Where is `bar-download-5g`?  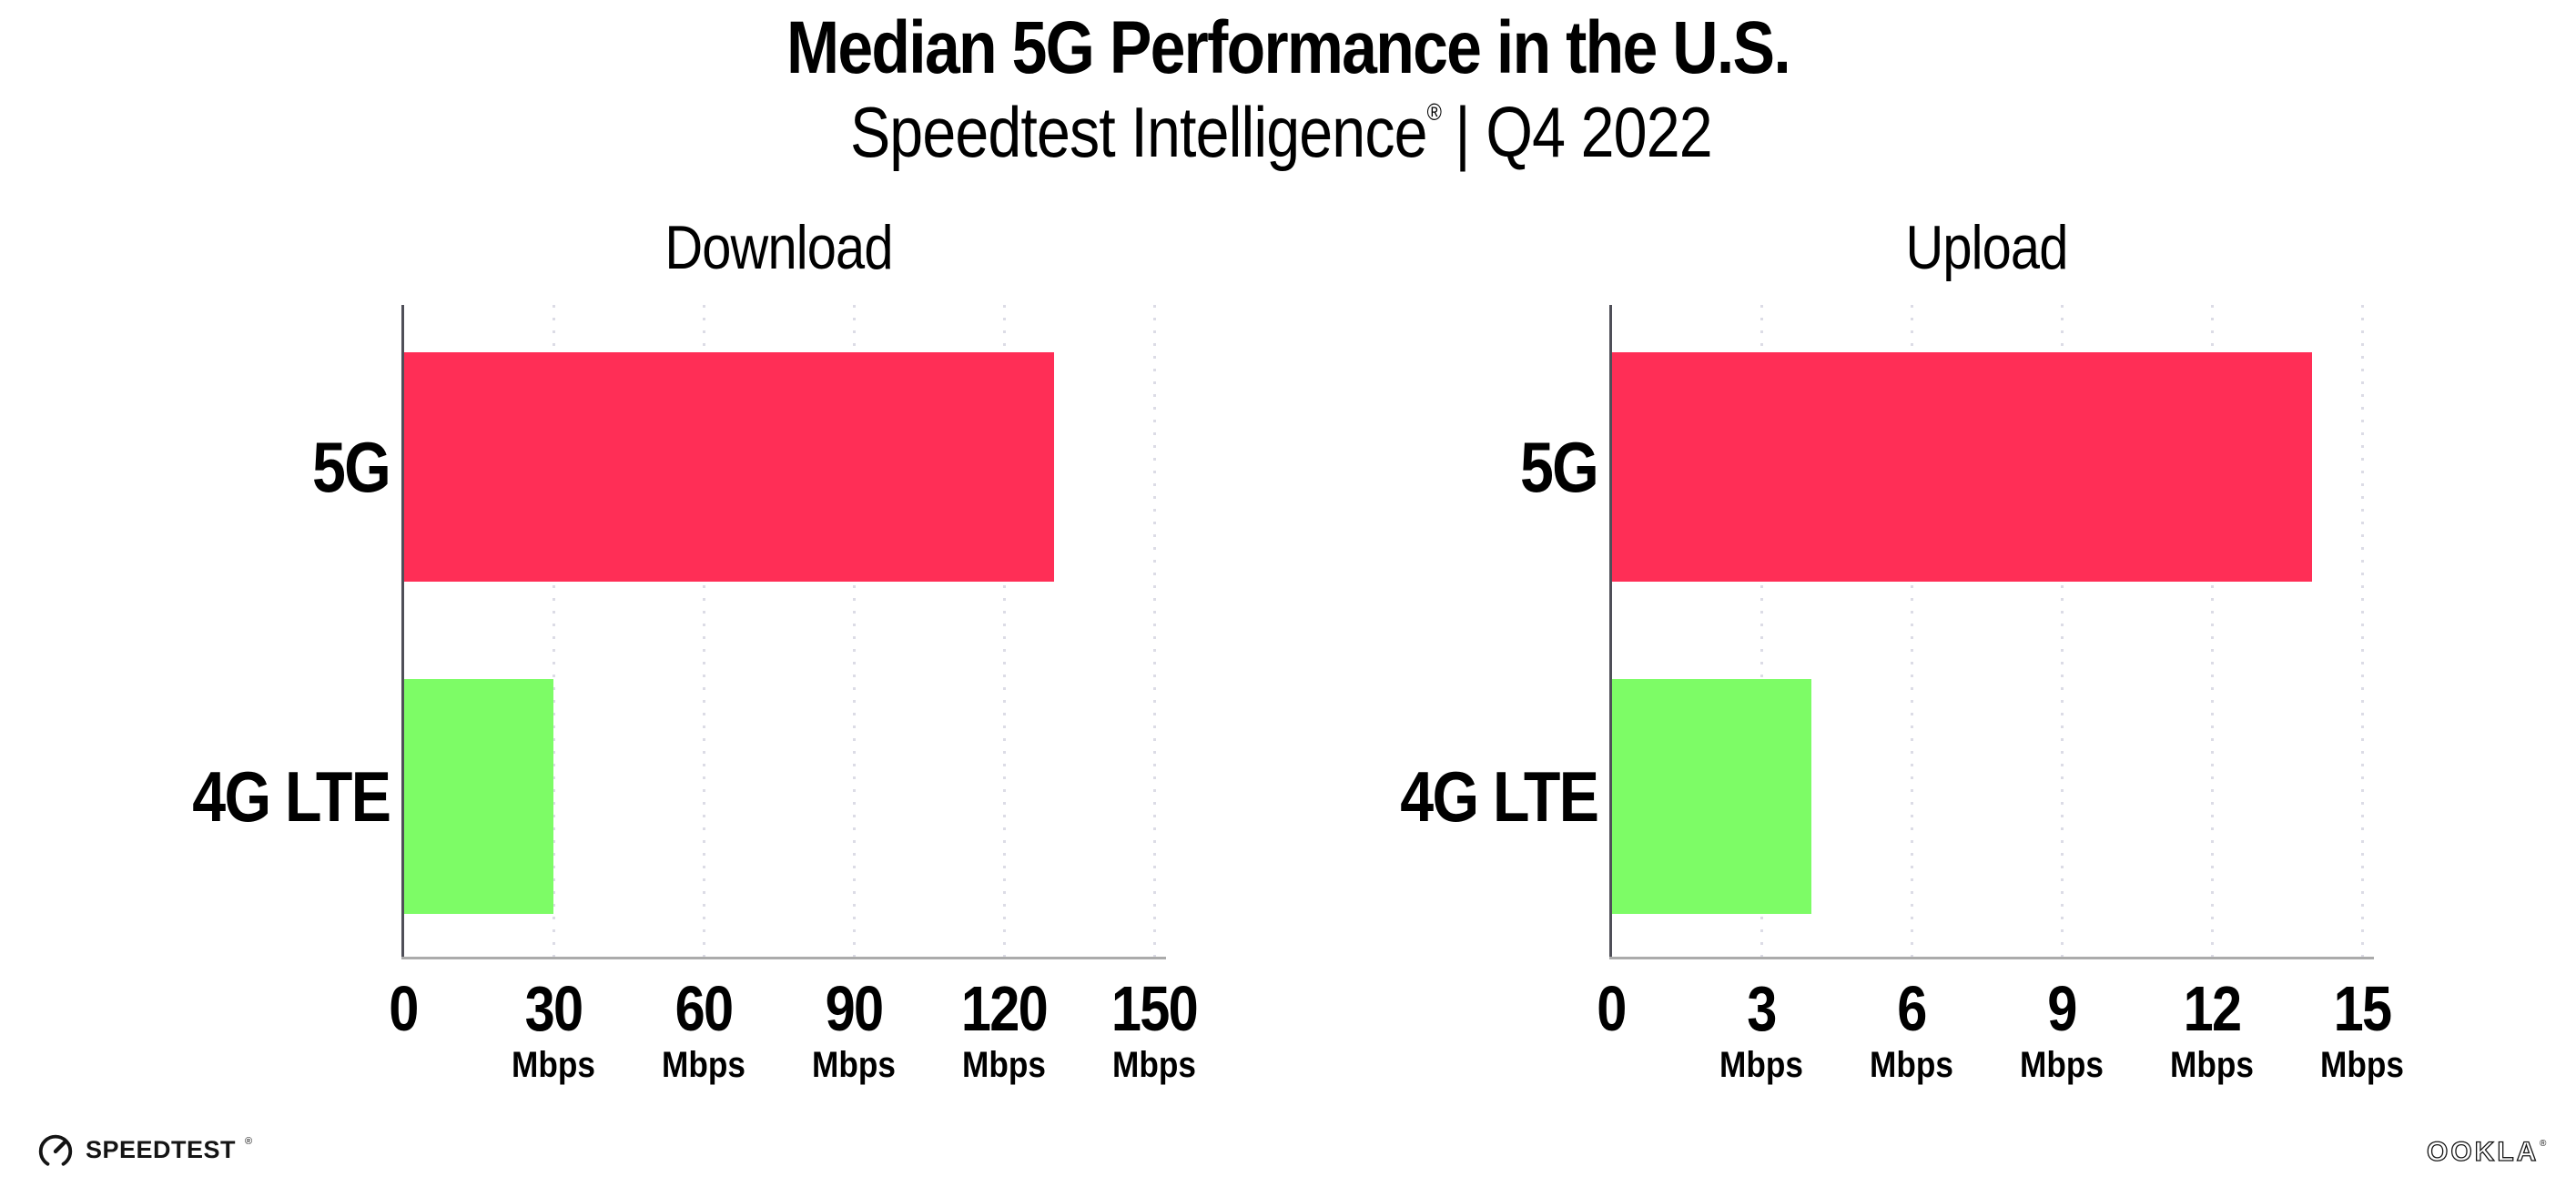
bar-download-5g is located at coordinates (728, 467).